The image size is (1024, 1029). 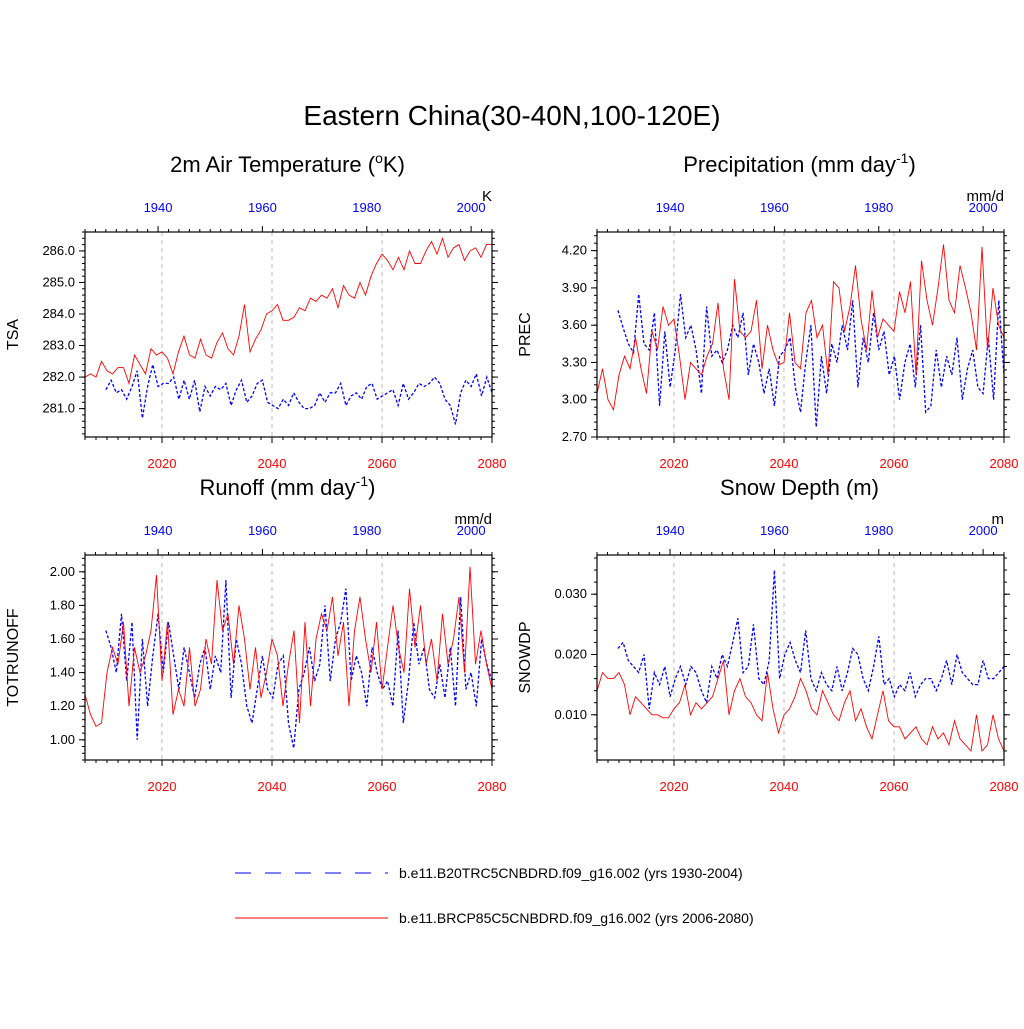 What do you see at coordinates (287, 163) in the screenshot?
I see `panel-title: 2m Air Temperature (oK)` at bounding box center [287, 163].